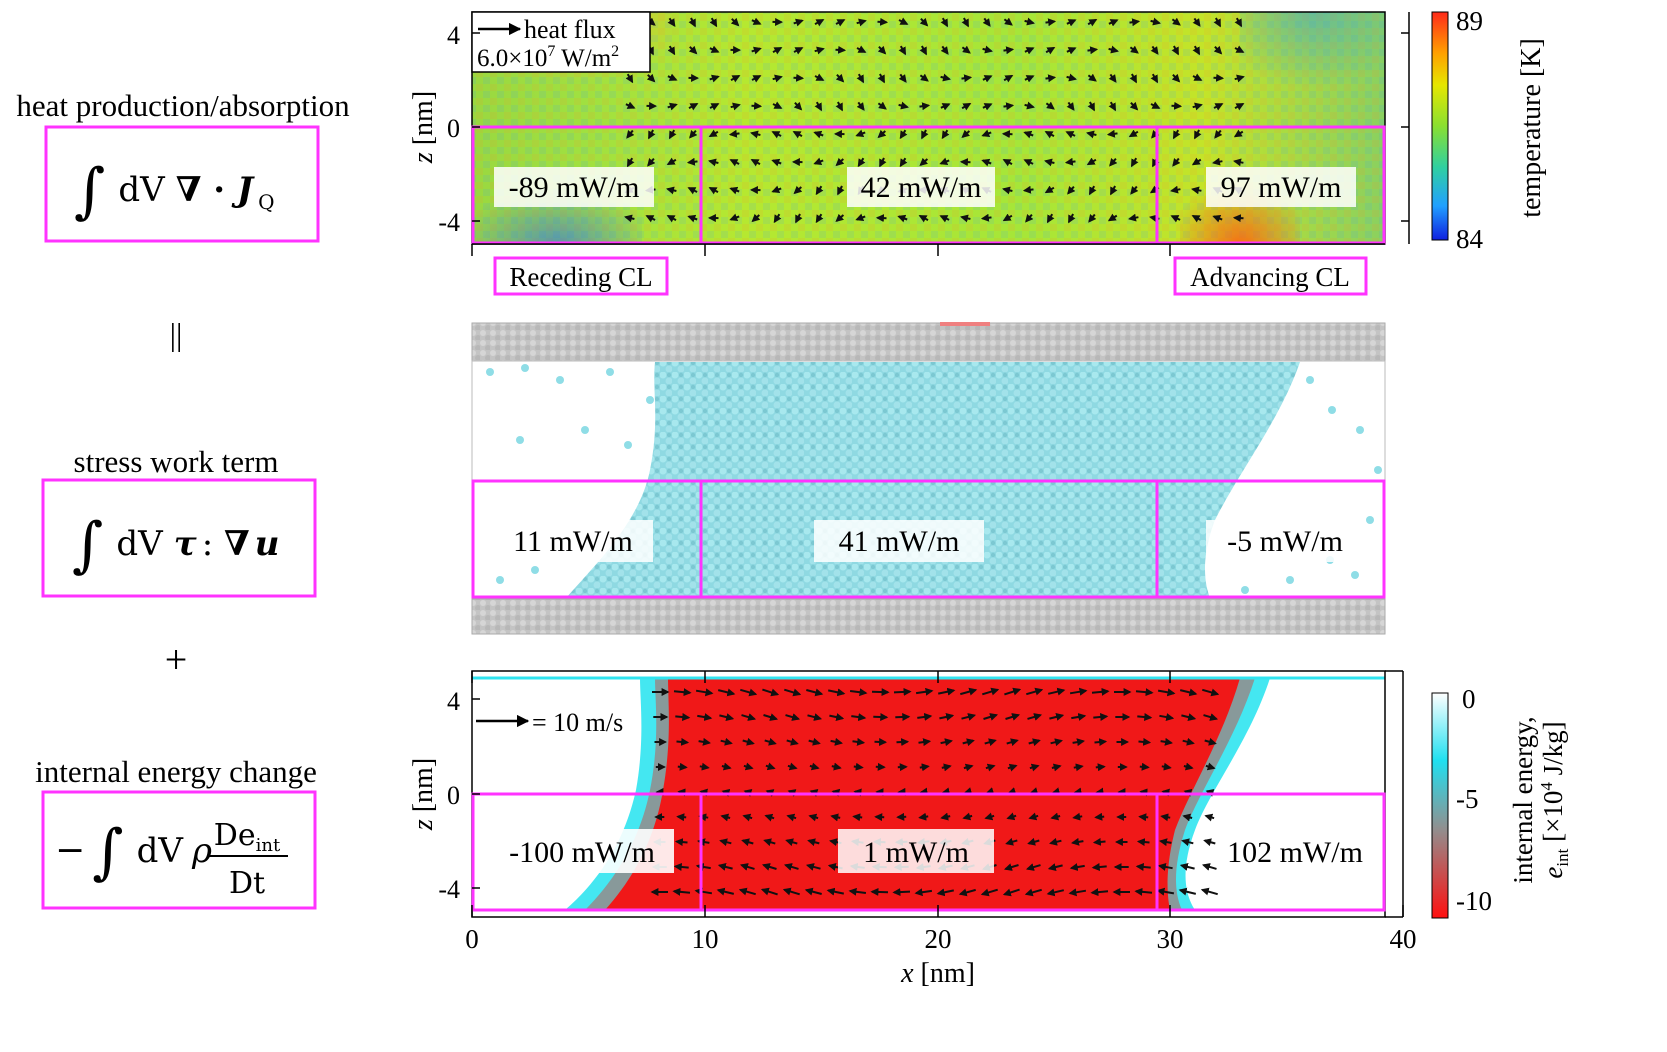 This screenshot has height=1052, width=1667. What do you see at coordinates (1531, 128) in the screenshot?
I see `colorbar-temp-label: temperature [K]` at bounding box center [1531, 128].